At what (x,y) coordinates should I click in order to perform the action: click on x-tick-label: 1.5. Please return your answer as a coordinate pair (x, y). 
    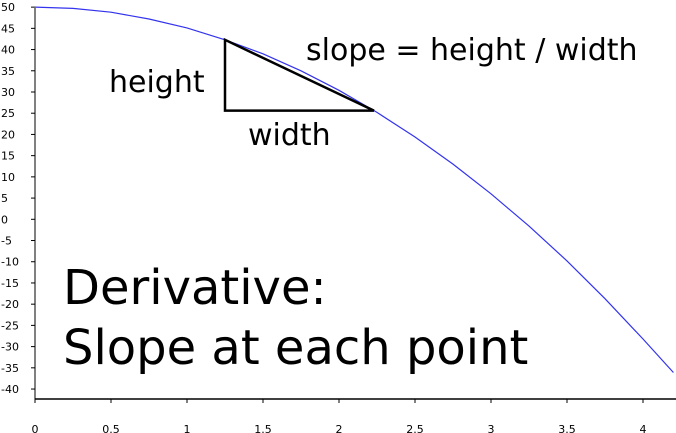
    Looking at the image, I should click on (263, 428).